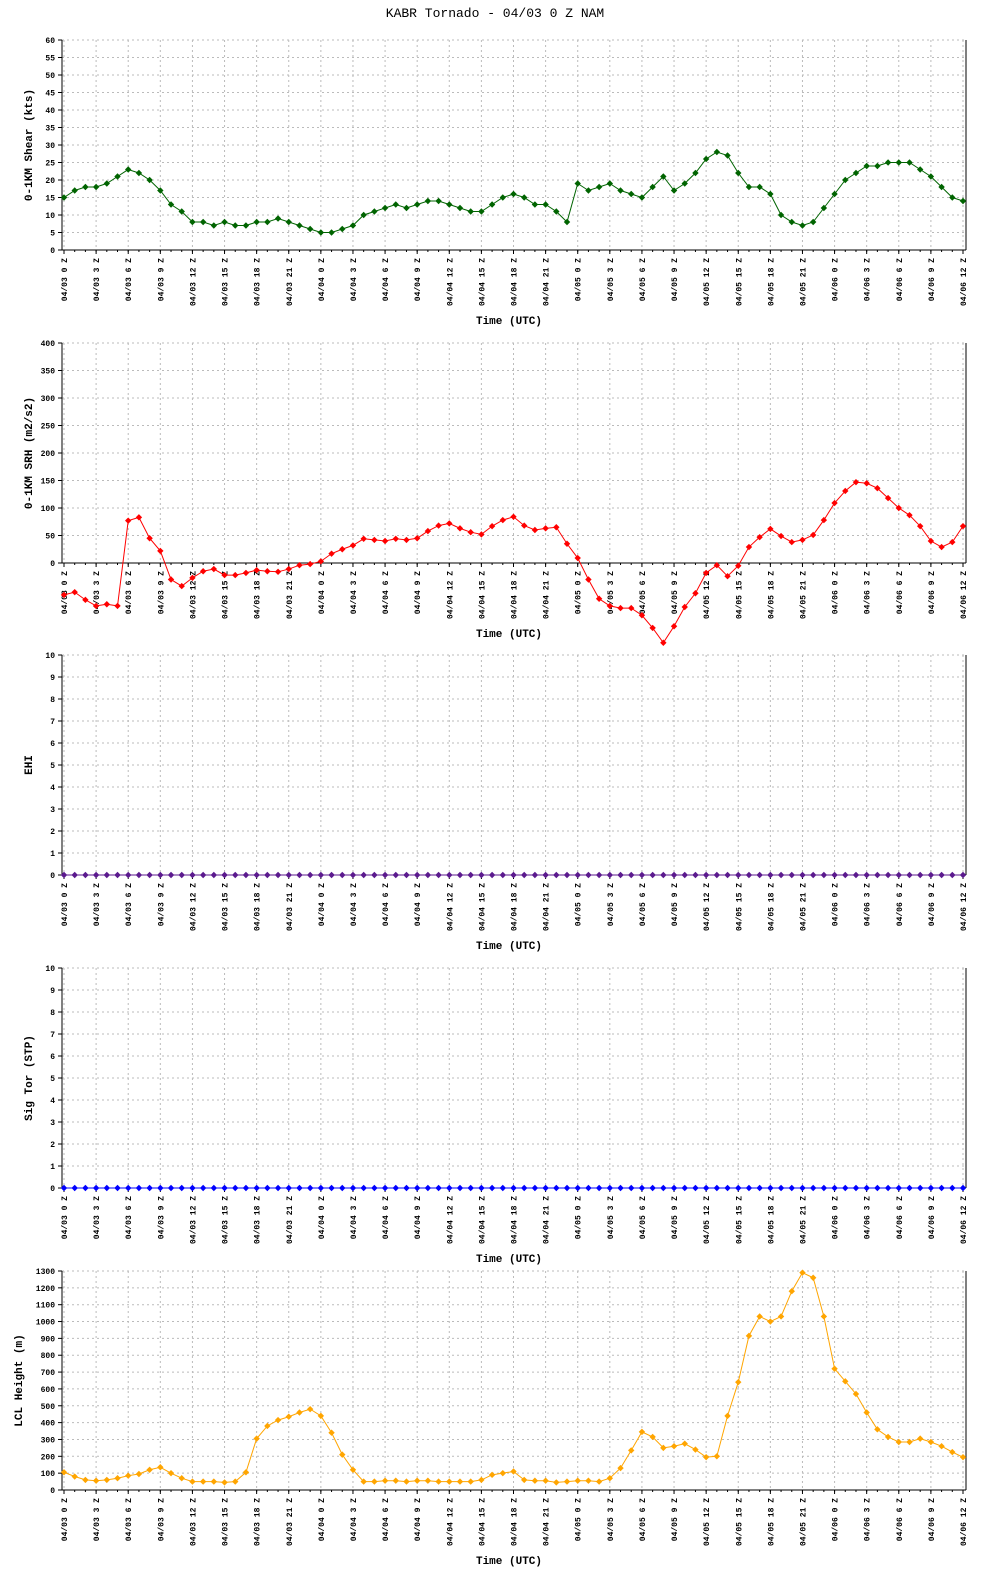 The height and width of the screenshot is (1580, 1000). What do you see at coordinates (45, 1289) in the screenshot?
I see `y-tick-label: 1200` at bounding box center [45, 1289].